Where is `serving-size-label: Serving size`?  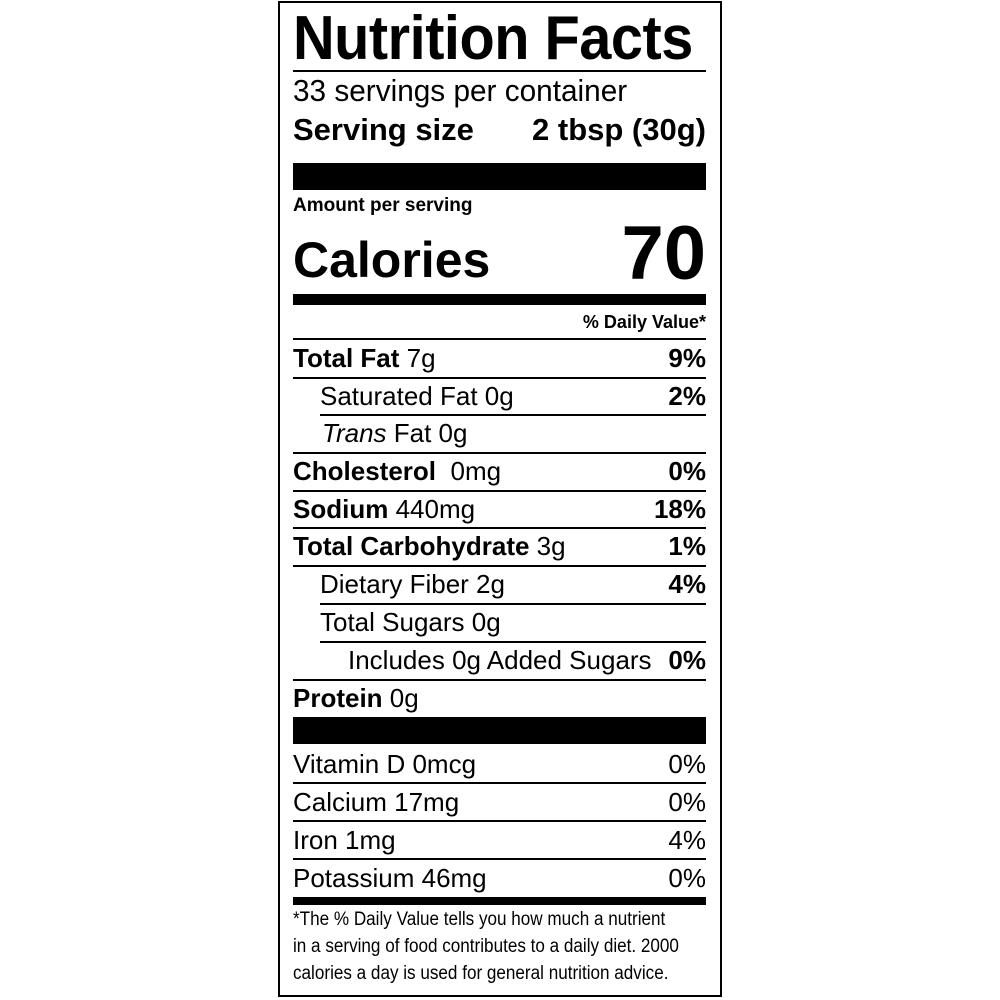
serving-size-label: Serving size is located at coordinates (383, 129).